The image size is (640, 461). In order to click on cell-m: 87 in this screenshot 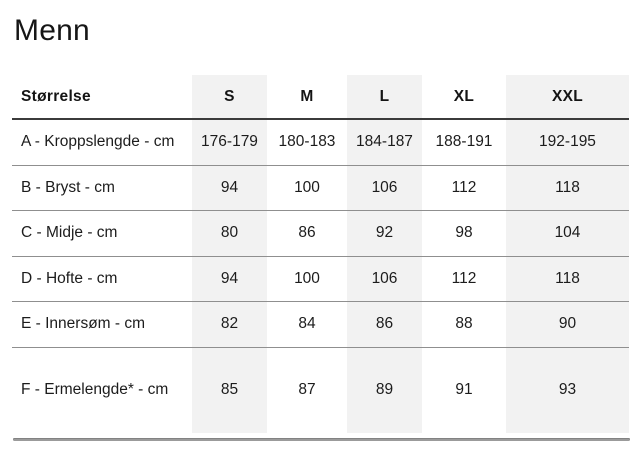, I will do `click(307, 389)`.